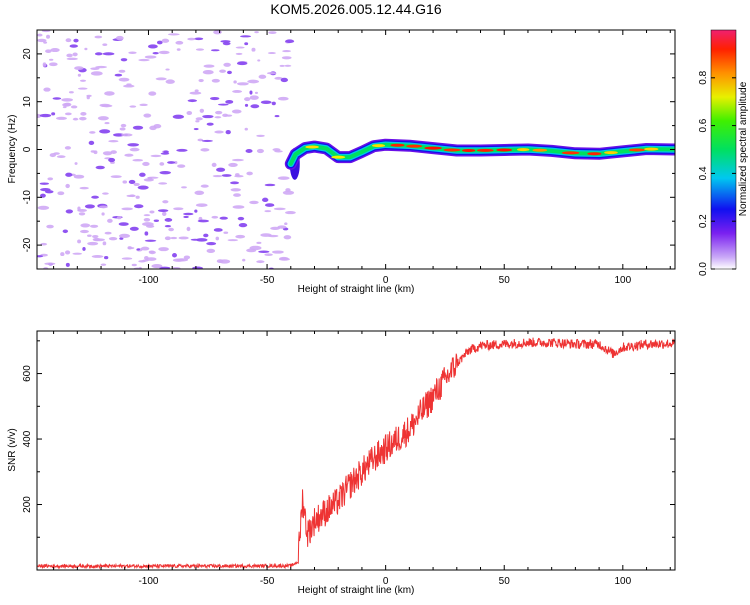 The image size is (750, 605). I want to click on y-tick-label: -20, so click(27, 244).